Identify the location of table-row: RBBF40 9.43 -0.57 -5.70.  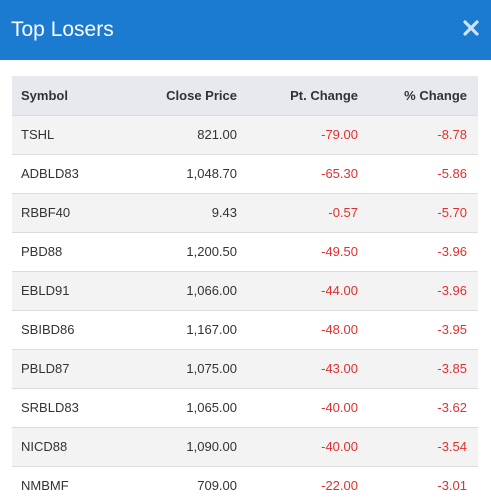
(245, 212).